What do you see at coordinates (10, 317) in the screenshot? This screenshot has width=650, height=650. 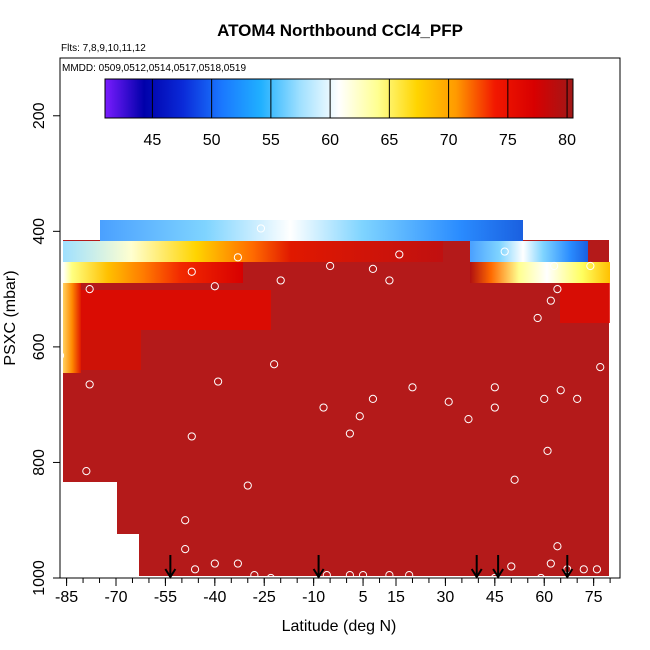 I see `y-axis-label: PSXC (mbar)` at bounding box center [10, 317].